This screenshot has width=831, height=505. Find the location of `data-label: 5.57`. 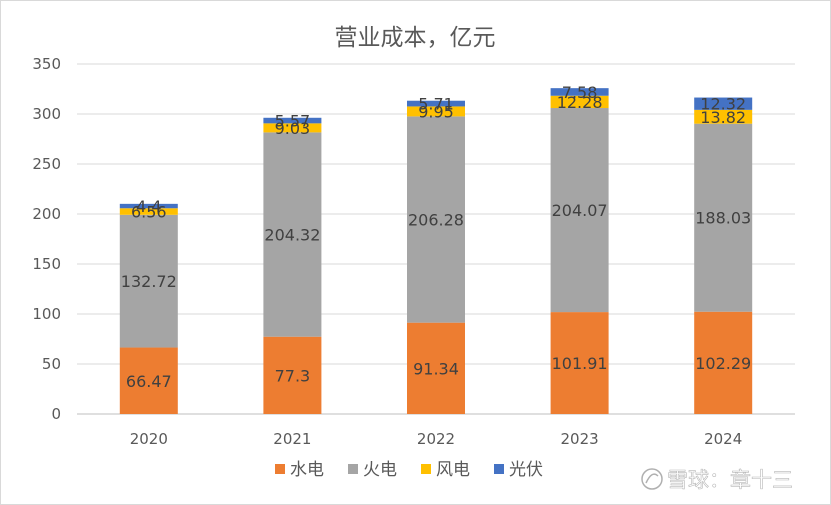

data-label: 5.57 is located at coordinates (293, 121).